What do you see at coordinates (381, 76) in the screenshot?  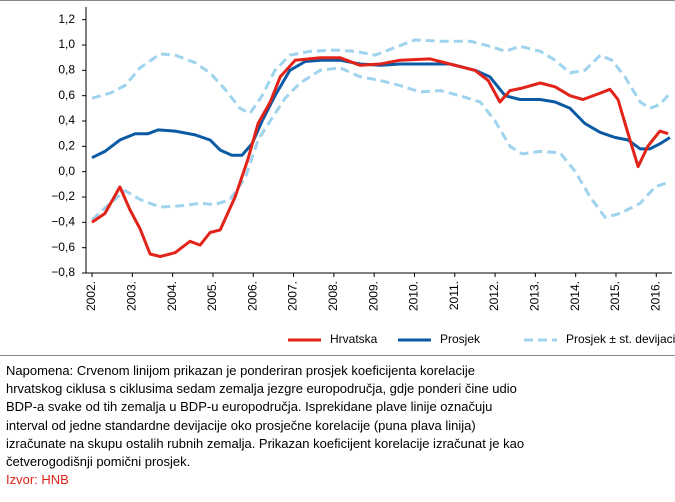 I see `series-line` at bounding box center [381, 76].